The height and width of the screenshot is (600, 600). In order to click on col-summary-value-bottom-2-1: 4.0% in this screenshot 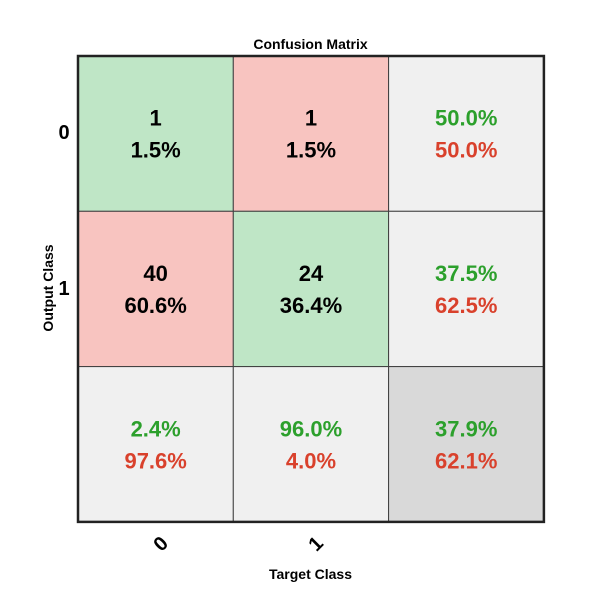, I will do `click(311, 460)`.